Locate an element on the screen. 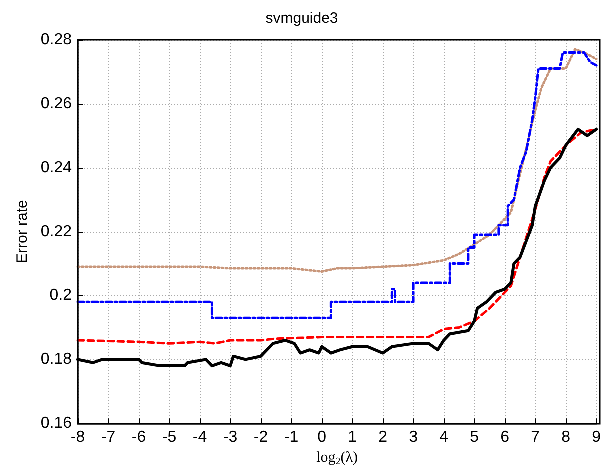 This screenshot has width=604, height=472. x-tick-label: 4 is located at coordinates (444, 437).